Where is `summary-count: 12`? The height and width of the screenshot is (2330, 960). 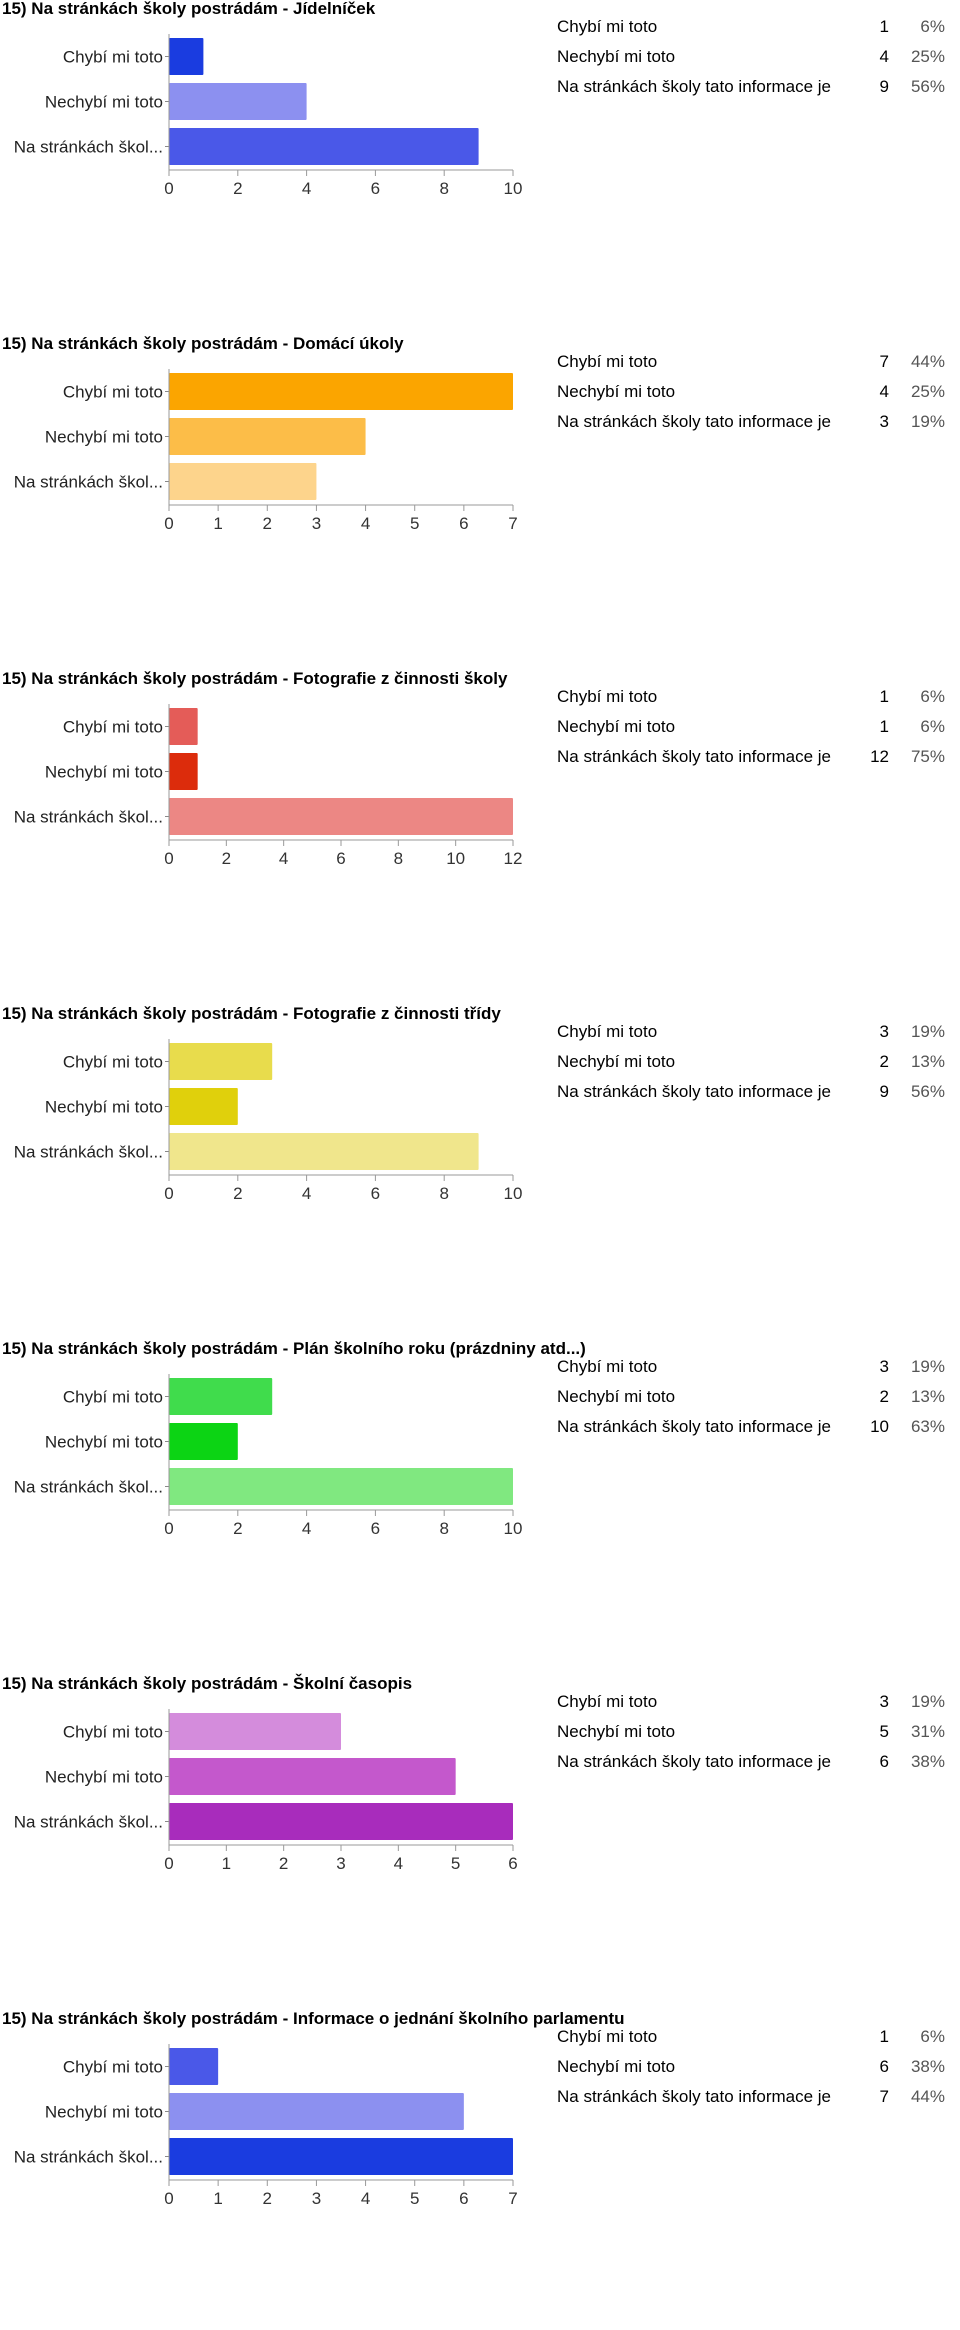
summary-count: 12 is located at coordinates (879, 756).